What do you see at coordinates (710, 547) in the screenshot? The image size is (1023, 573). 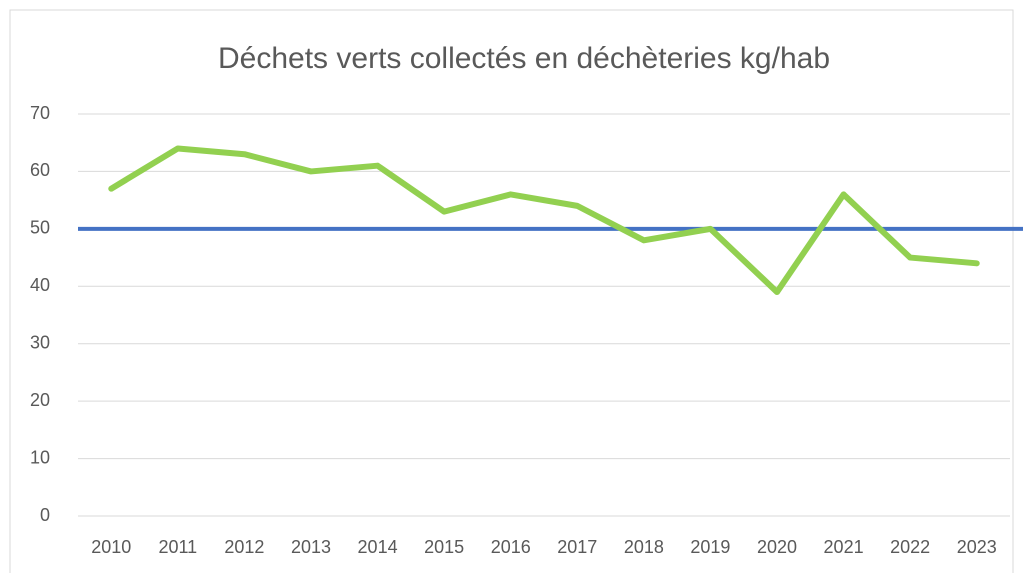 I see `x-tick-label: 2019` at bounding box center [710, 547].